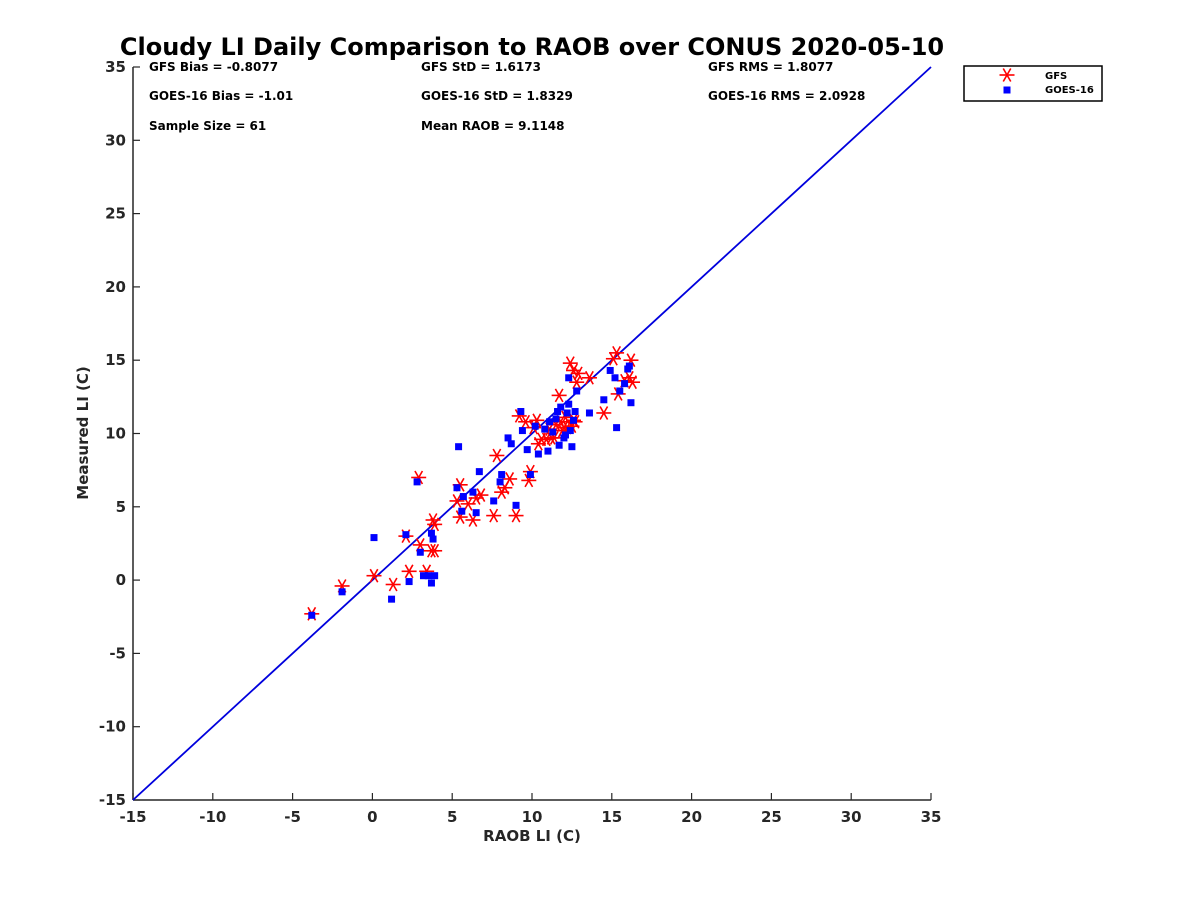 This screenshot has width=1200, height=900. Describe the element at coordinates (372, 817) in the screenshot. I see `x-tick-label: 0` at that location.